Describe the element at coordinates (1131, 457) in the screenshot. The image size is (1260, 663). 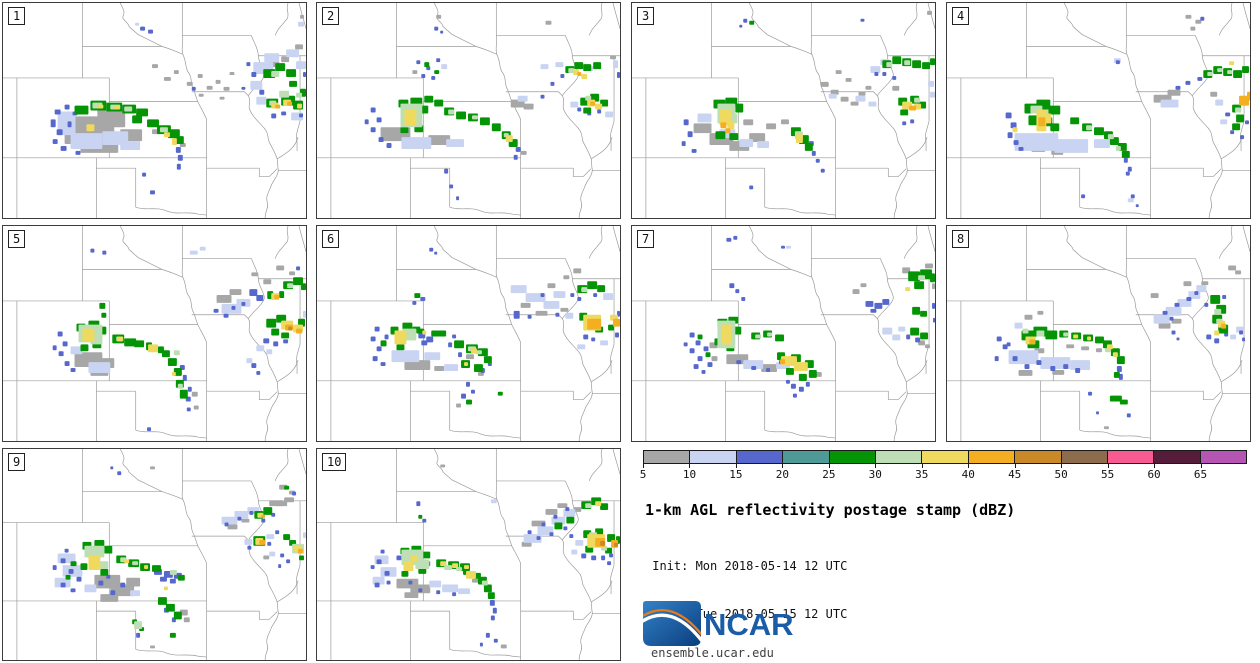
I see `colorbar-segment-55dbz` at that location.